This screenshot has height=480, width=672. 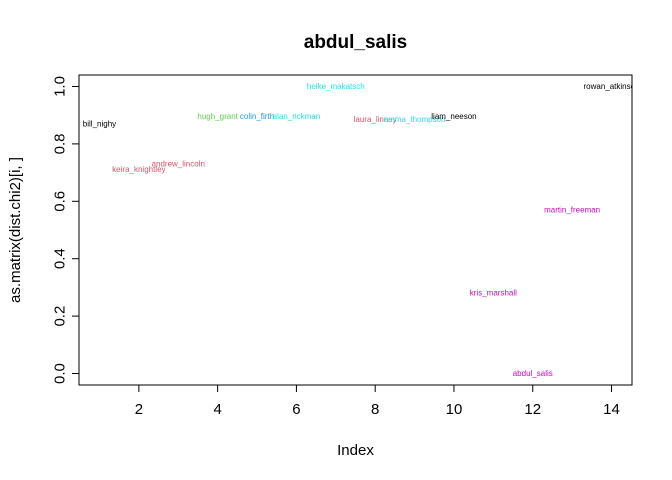 What do you see at coordinates (60, 258) in the screenshot?
I see `y-tick-label: 0.4` at bounding box center [60, 258].